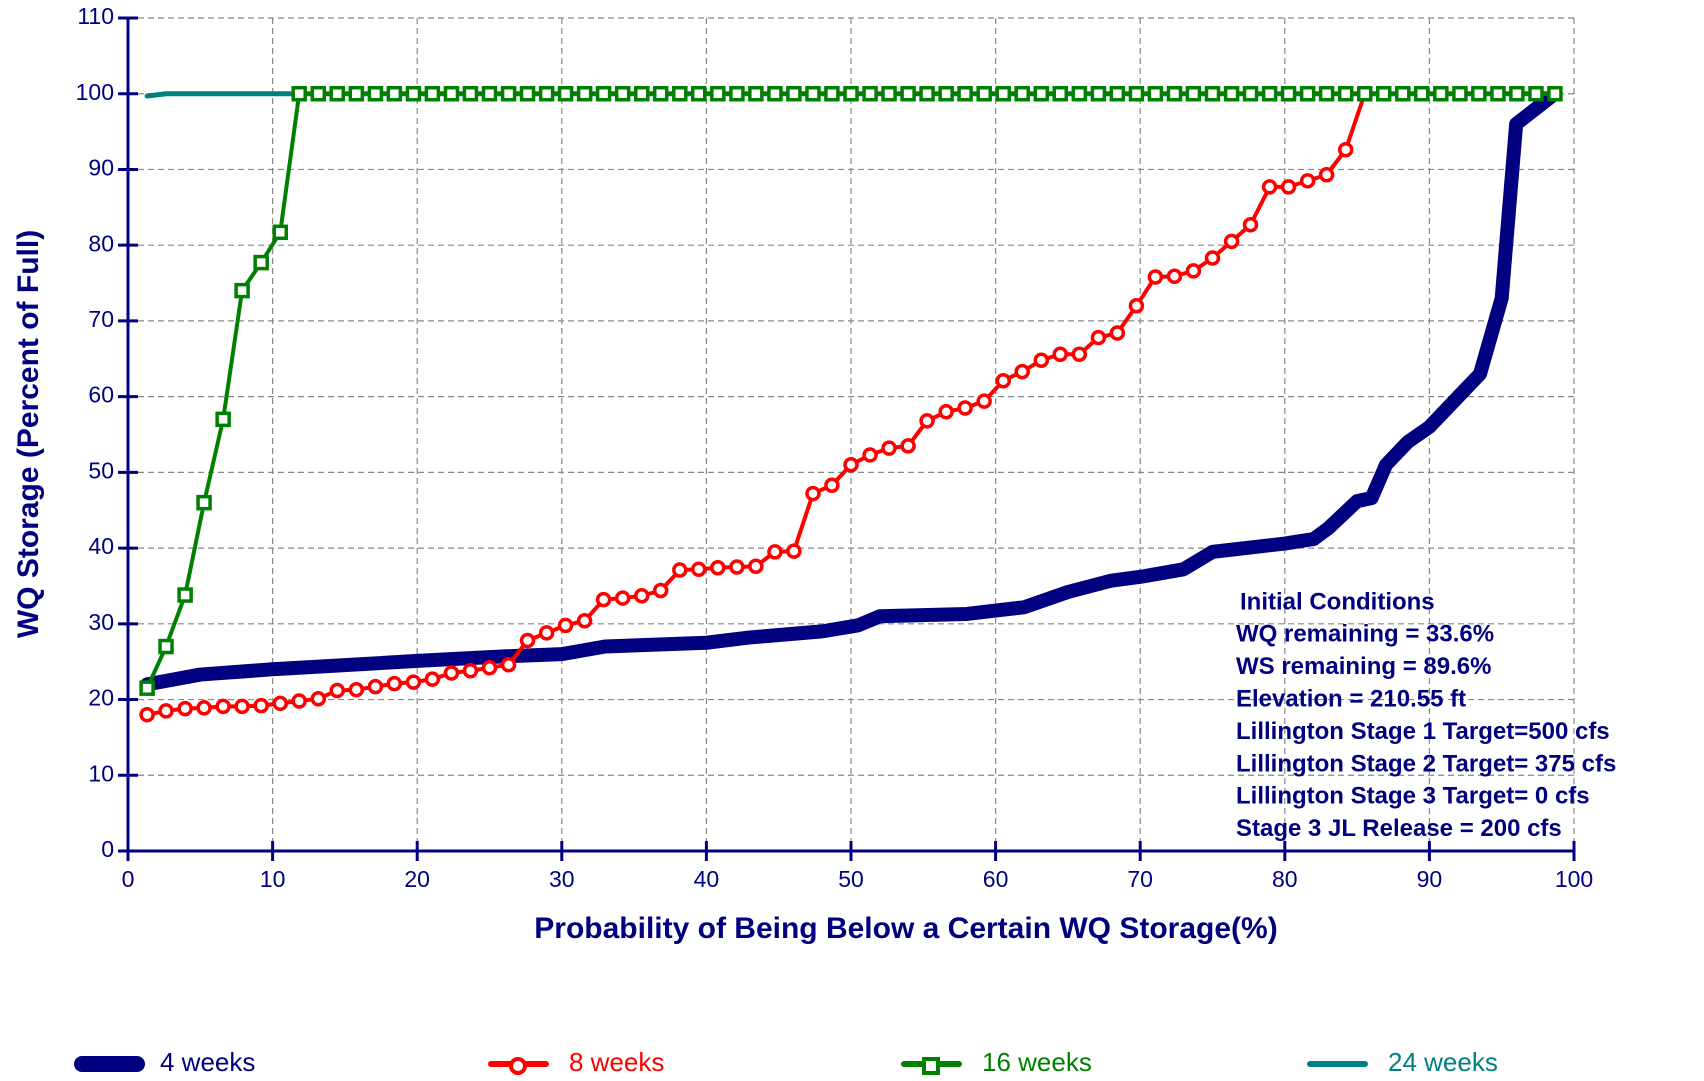 This screenshot has height=1081, width=1704. I want to click on x-tick-label: 80, so click(1285, 879).